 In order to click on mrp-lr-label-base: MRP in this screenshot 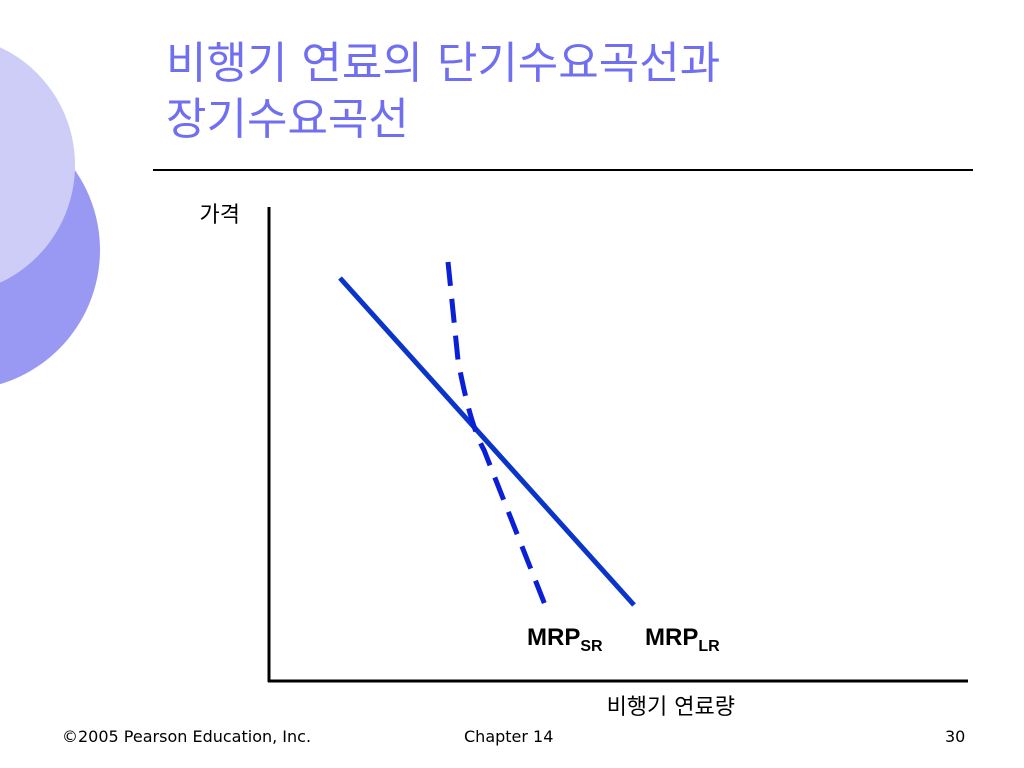, I will do `click(671, 637)`.